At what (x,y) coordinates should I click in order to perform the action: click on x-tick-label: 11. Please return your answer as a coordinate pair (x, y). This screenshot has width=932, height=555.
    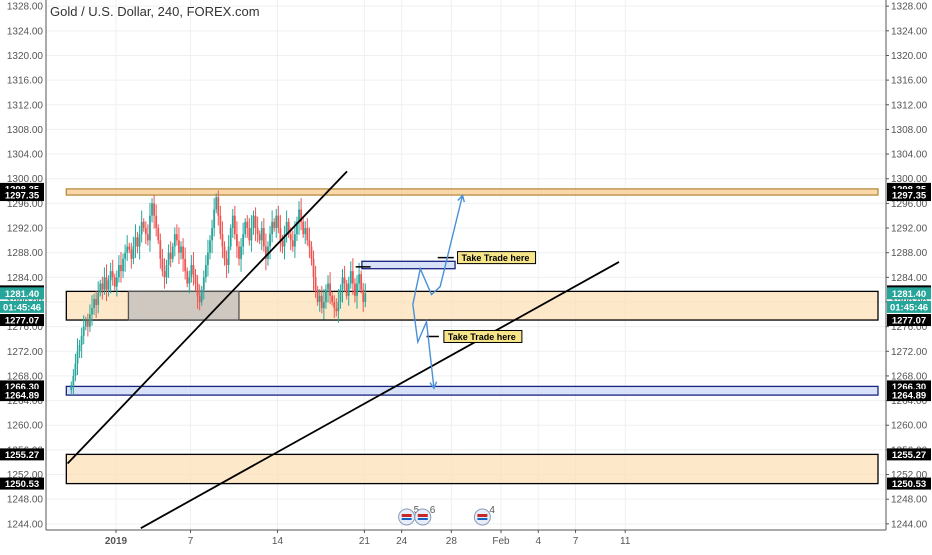
    Looking at the image, I should click on (625, 541).